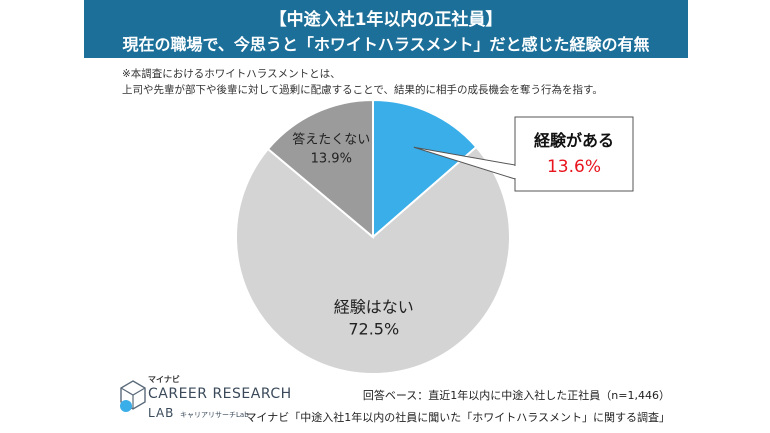 The height and width of the screenshot is (433, 770). What do you see at coordinates (331, 159) in the screenshot?
I see `slice-value-2: 13.9%` at bounding box center [331, 159].